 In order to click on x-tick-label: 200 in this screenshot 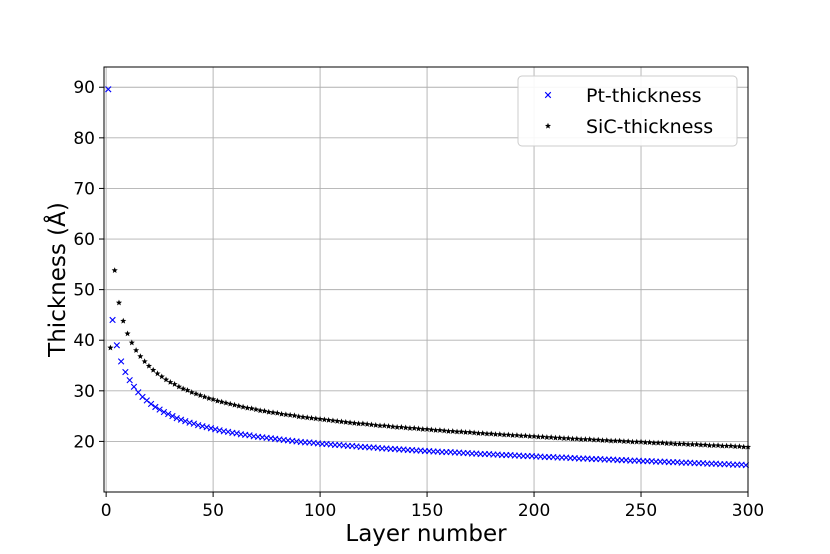, I will do `click(534, 511)`.